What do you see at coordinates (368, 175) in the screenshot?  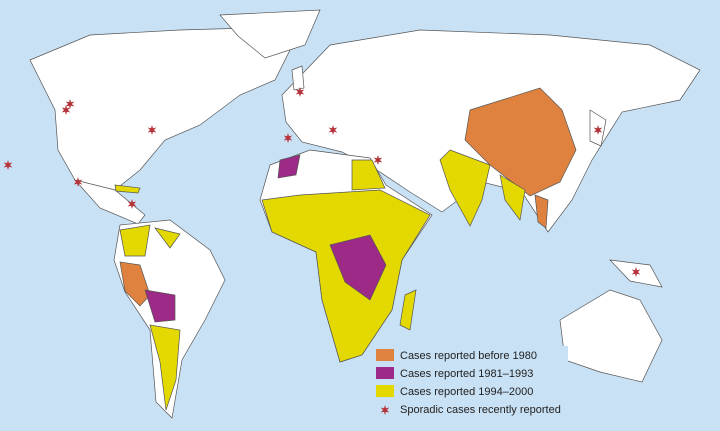 I see `egypt-region` at bounding box center [368, 175].